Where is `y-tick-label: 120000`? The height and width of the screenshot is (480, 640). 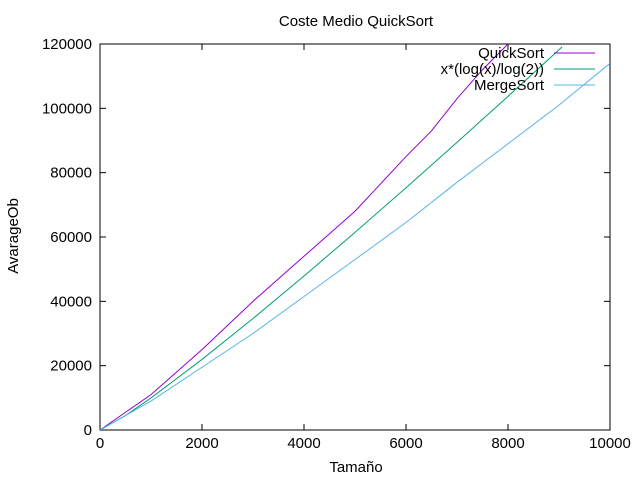 y-tick-label: 120000 is located at coordinates (67, 44).